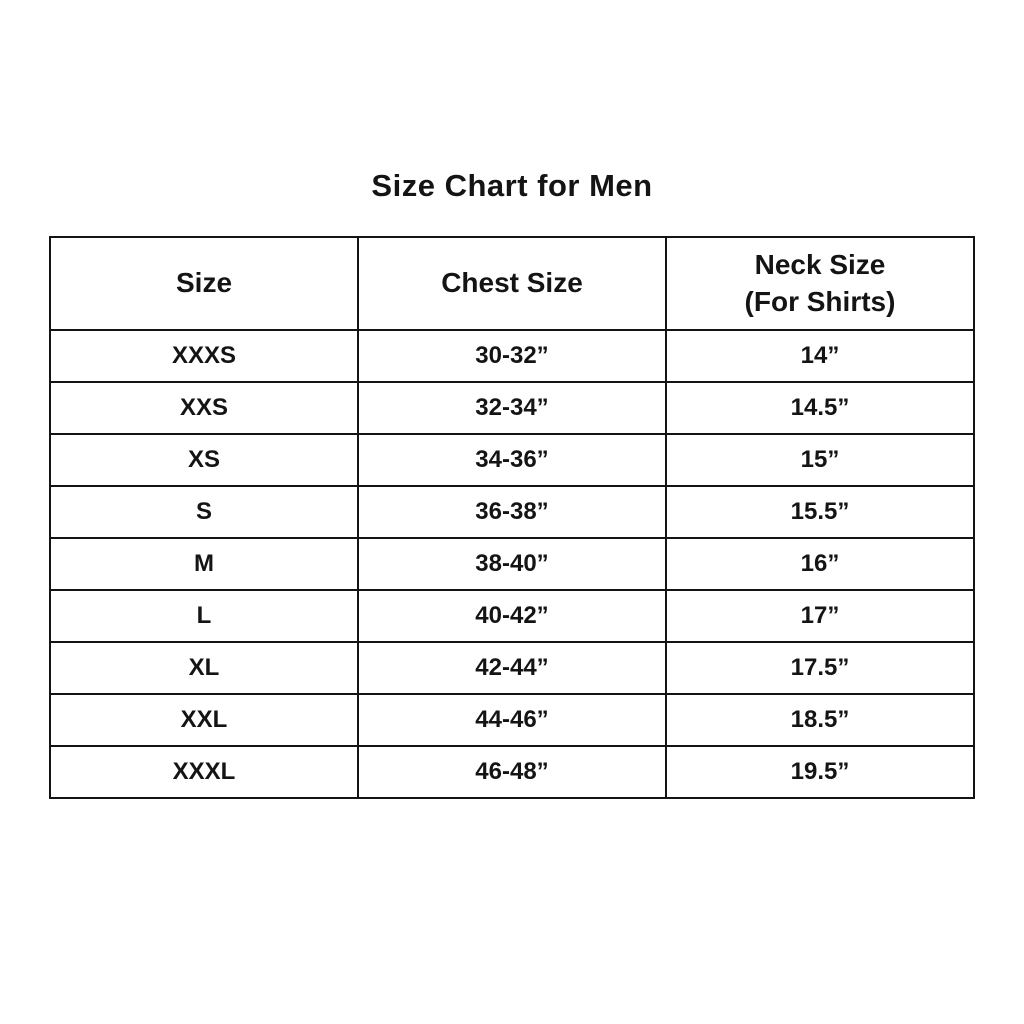 The image size is (1024, 1024). Describe the element at coordinates (820, 460) in the screenshot. I see `cell-neck: 15”` at that location.